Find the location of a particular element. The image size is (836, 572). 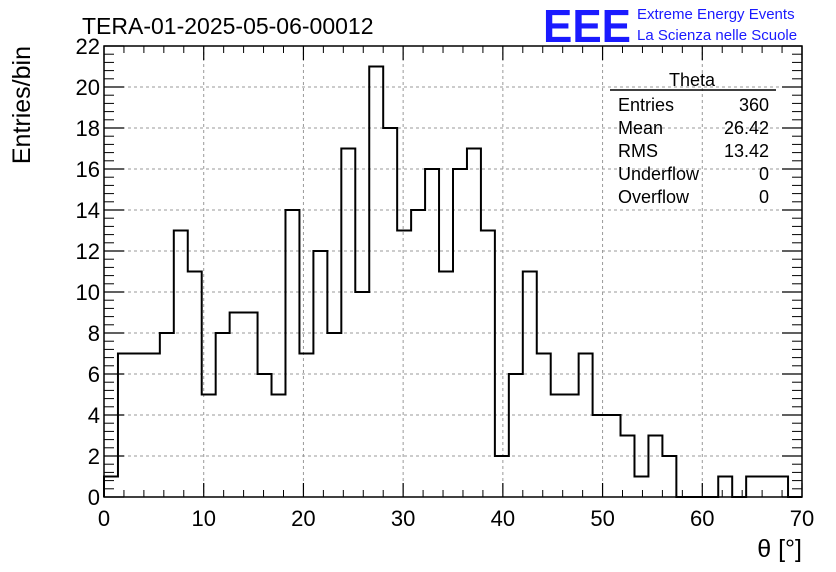

y-tick-label: 8 is located at coordinates (94, 333).